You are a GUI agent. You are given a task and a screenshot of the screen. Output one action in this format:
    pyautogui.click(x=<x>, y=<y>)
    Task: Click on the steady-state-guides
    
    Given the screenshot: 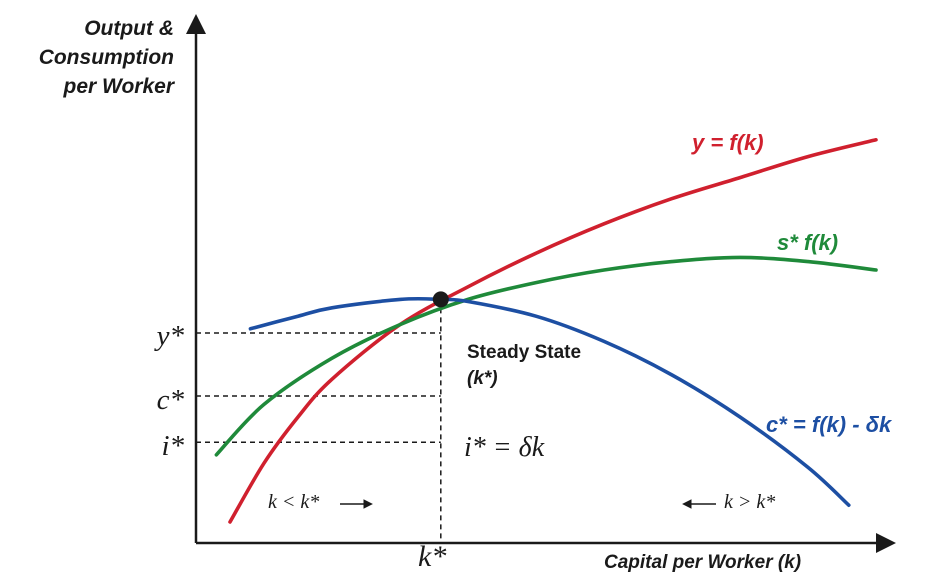 What is the action you would take?
    pyautogui.click(x=319, y=421)
    